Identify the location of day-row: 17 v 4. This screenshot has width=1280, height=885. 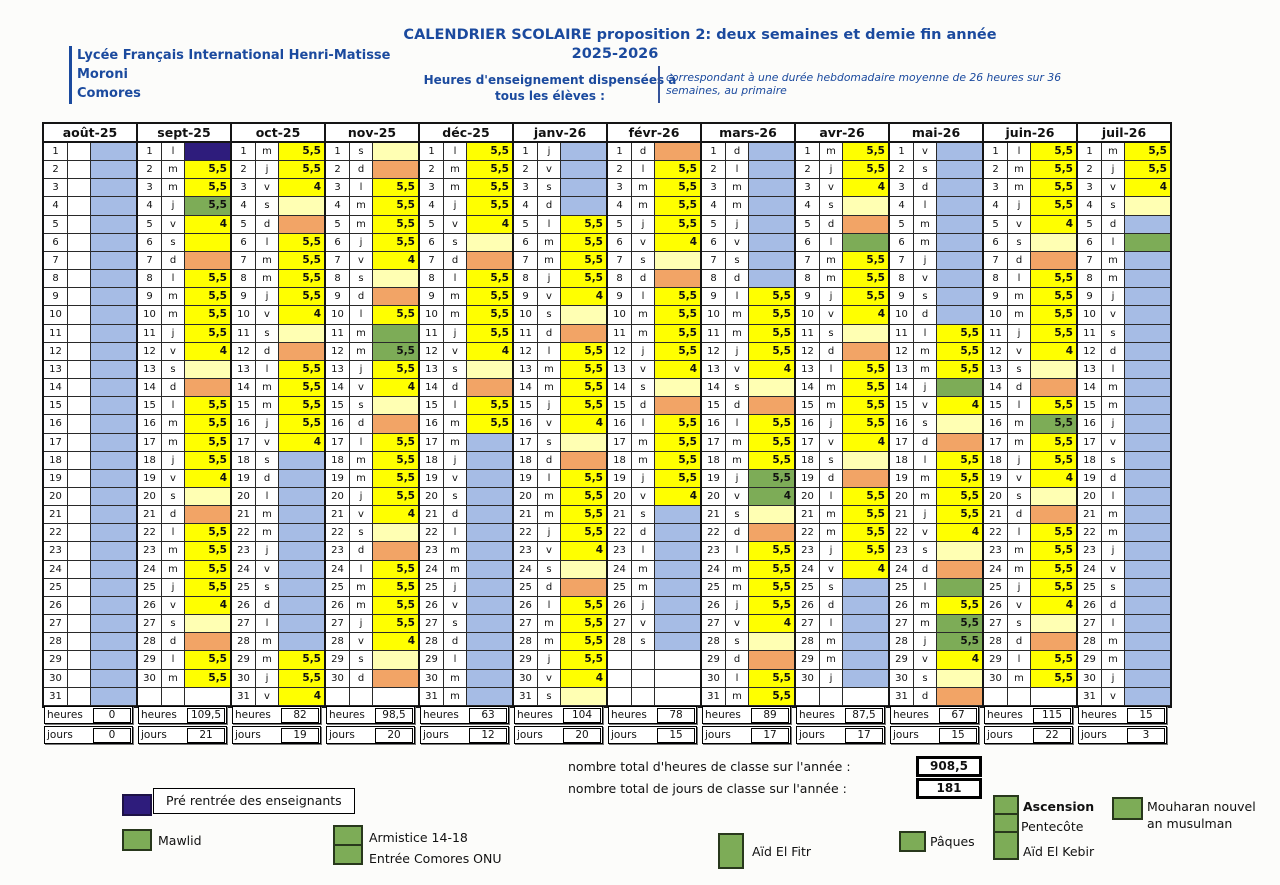
(842, 442).